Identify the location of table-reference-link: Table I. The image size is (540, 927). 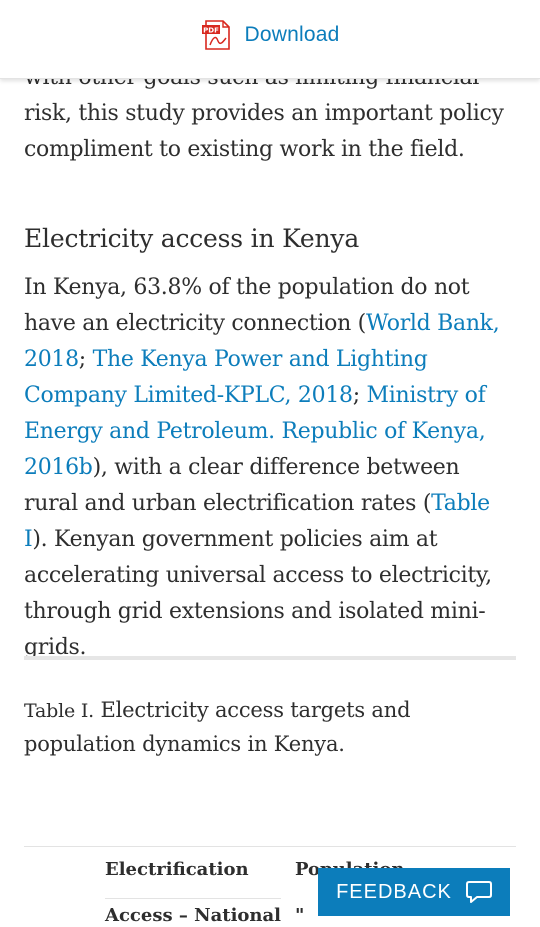
(257, 521).